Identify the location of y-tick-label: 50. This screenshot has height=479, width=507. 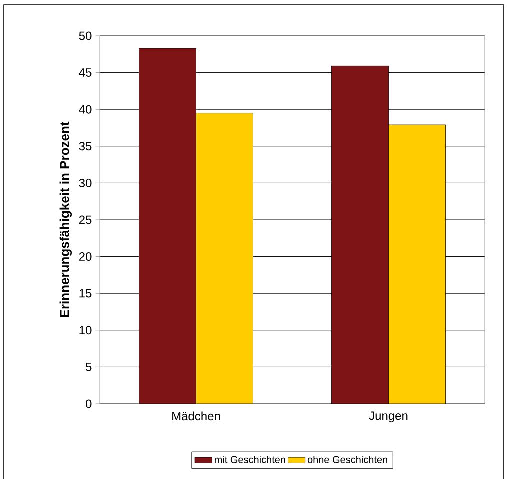
(85, 36).